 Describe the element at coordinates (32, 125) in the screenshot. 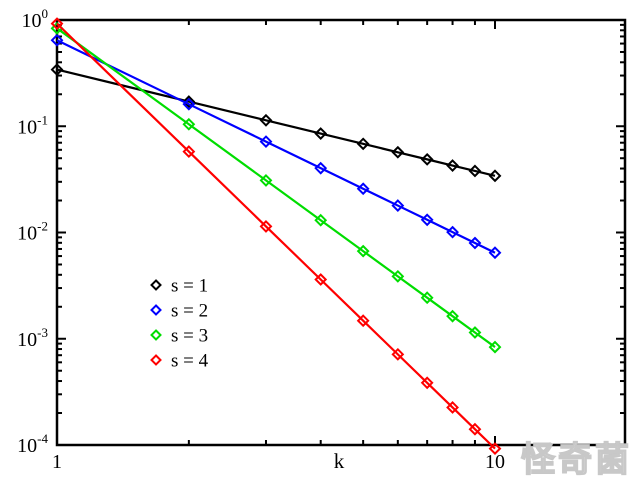

I see `y-tick-label: 10⁻¹` at that location.